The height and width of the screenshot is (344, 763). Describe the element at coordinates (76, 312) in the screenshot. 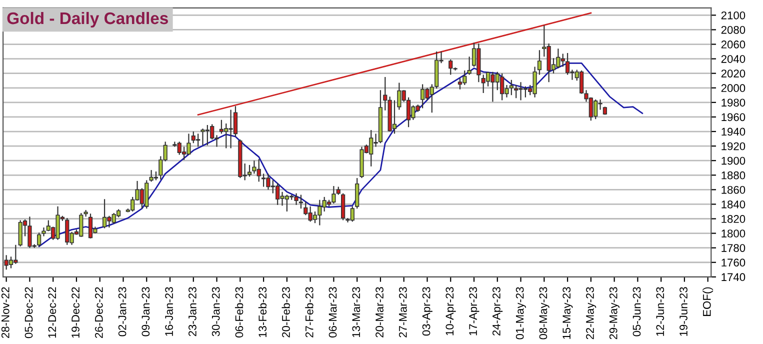

I see `x-tick-label: 19-Dec-22` at that location.